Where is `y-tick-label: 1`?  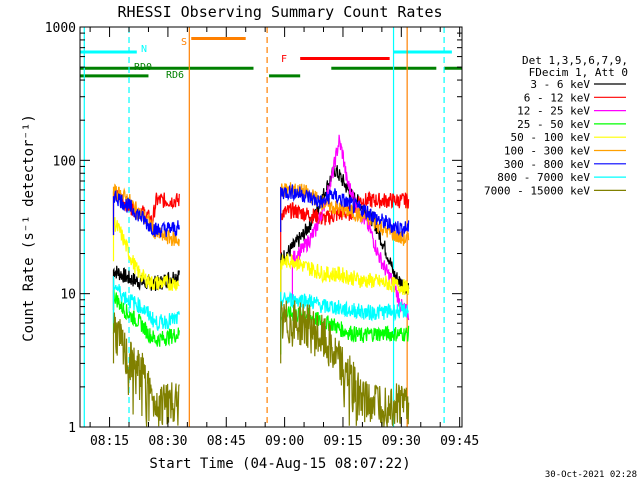 y-tick-label: 1 is located at coordinates (72, 428).